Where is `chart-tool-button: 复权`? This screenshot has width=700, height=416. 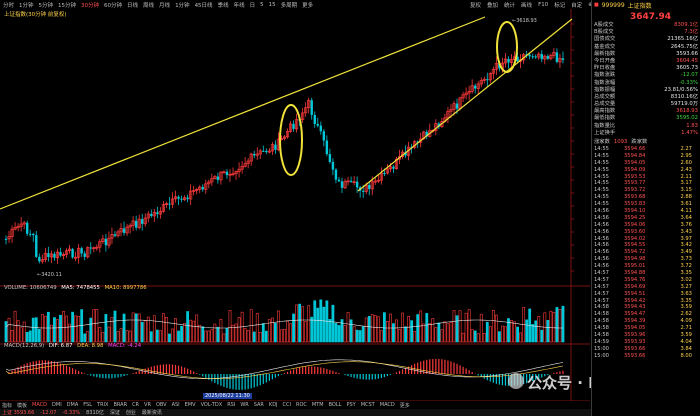
chart-tool-button: 复权 is located at coordinates (476, 5).